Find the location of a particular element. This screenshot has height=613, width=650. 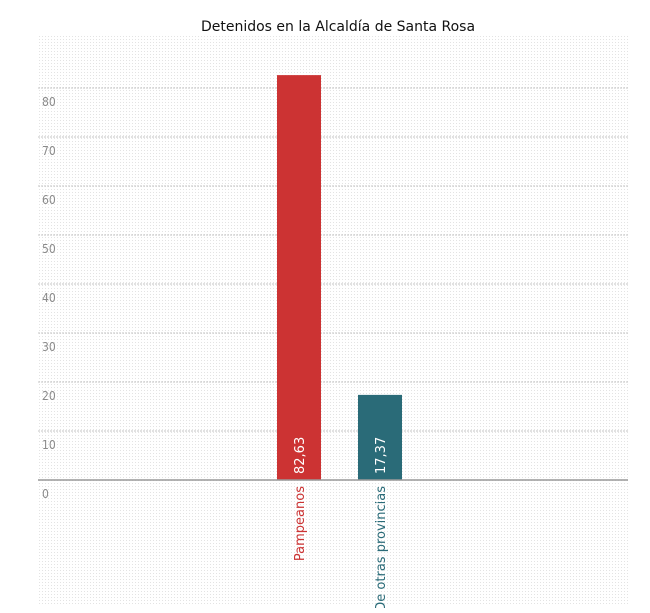

y-tick-label: 60 is located at coordinates (49, 200).